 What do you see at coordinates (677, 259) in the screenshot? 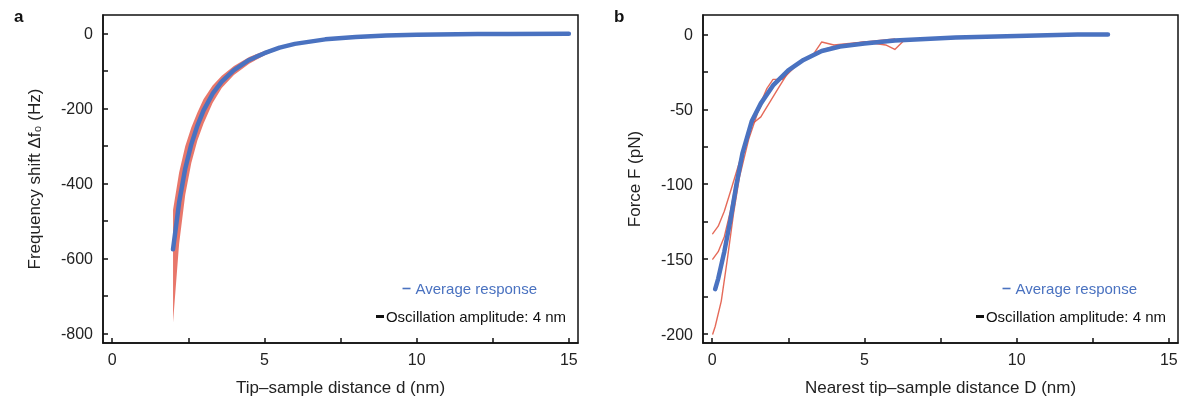
I see `y-tick-label: -150` at bounding box center [677, 259].